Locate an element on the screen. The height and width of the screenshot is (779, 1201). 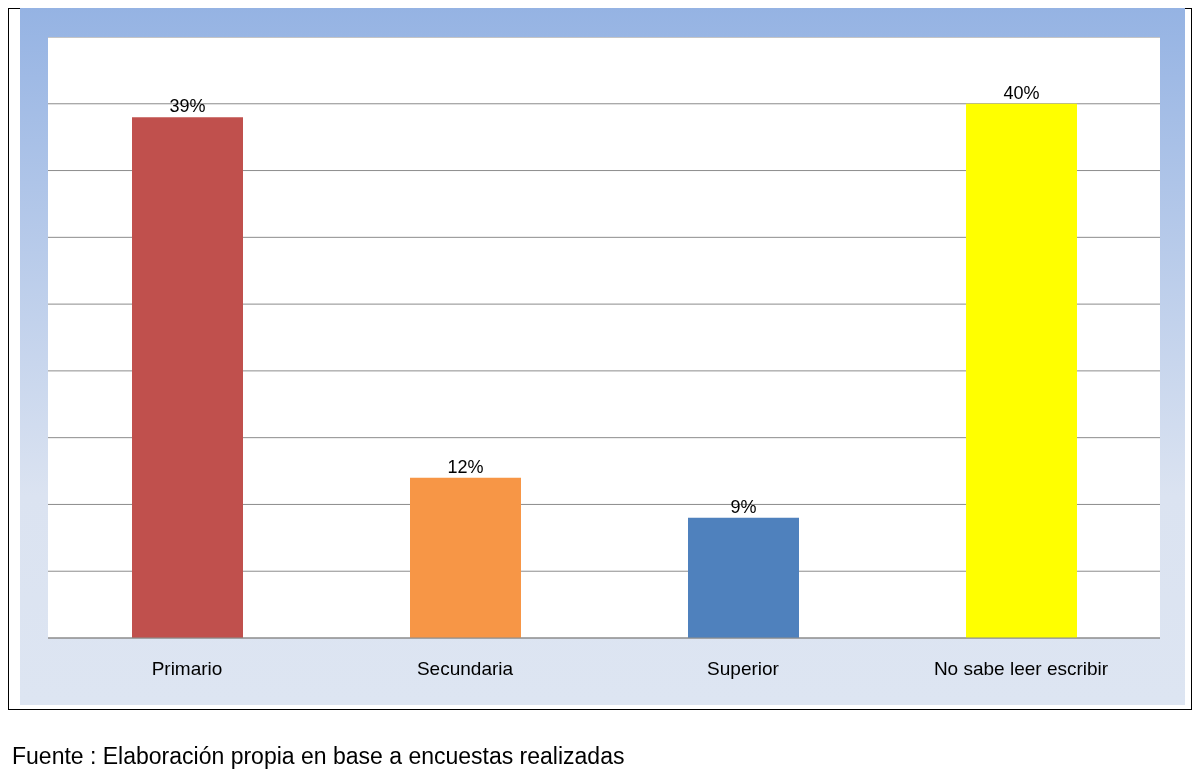
x-tick-label: Superior is located at coordinates (743, 669).